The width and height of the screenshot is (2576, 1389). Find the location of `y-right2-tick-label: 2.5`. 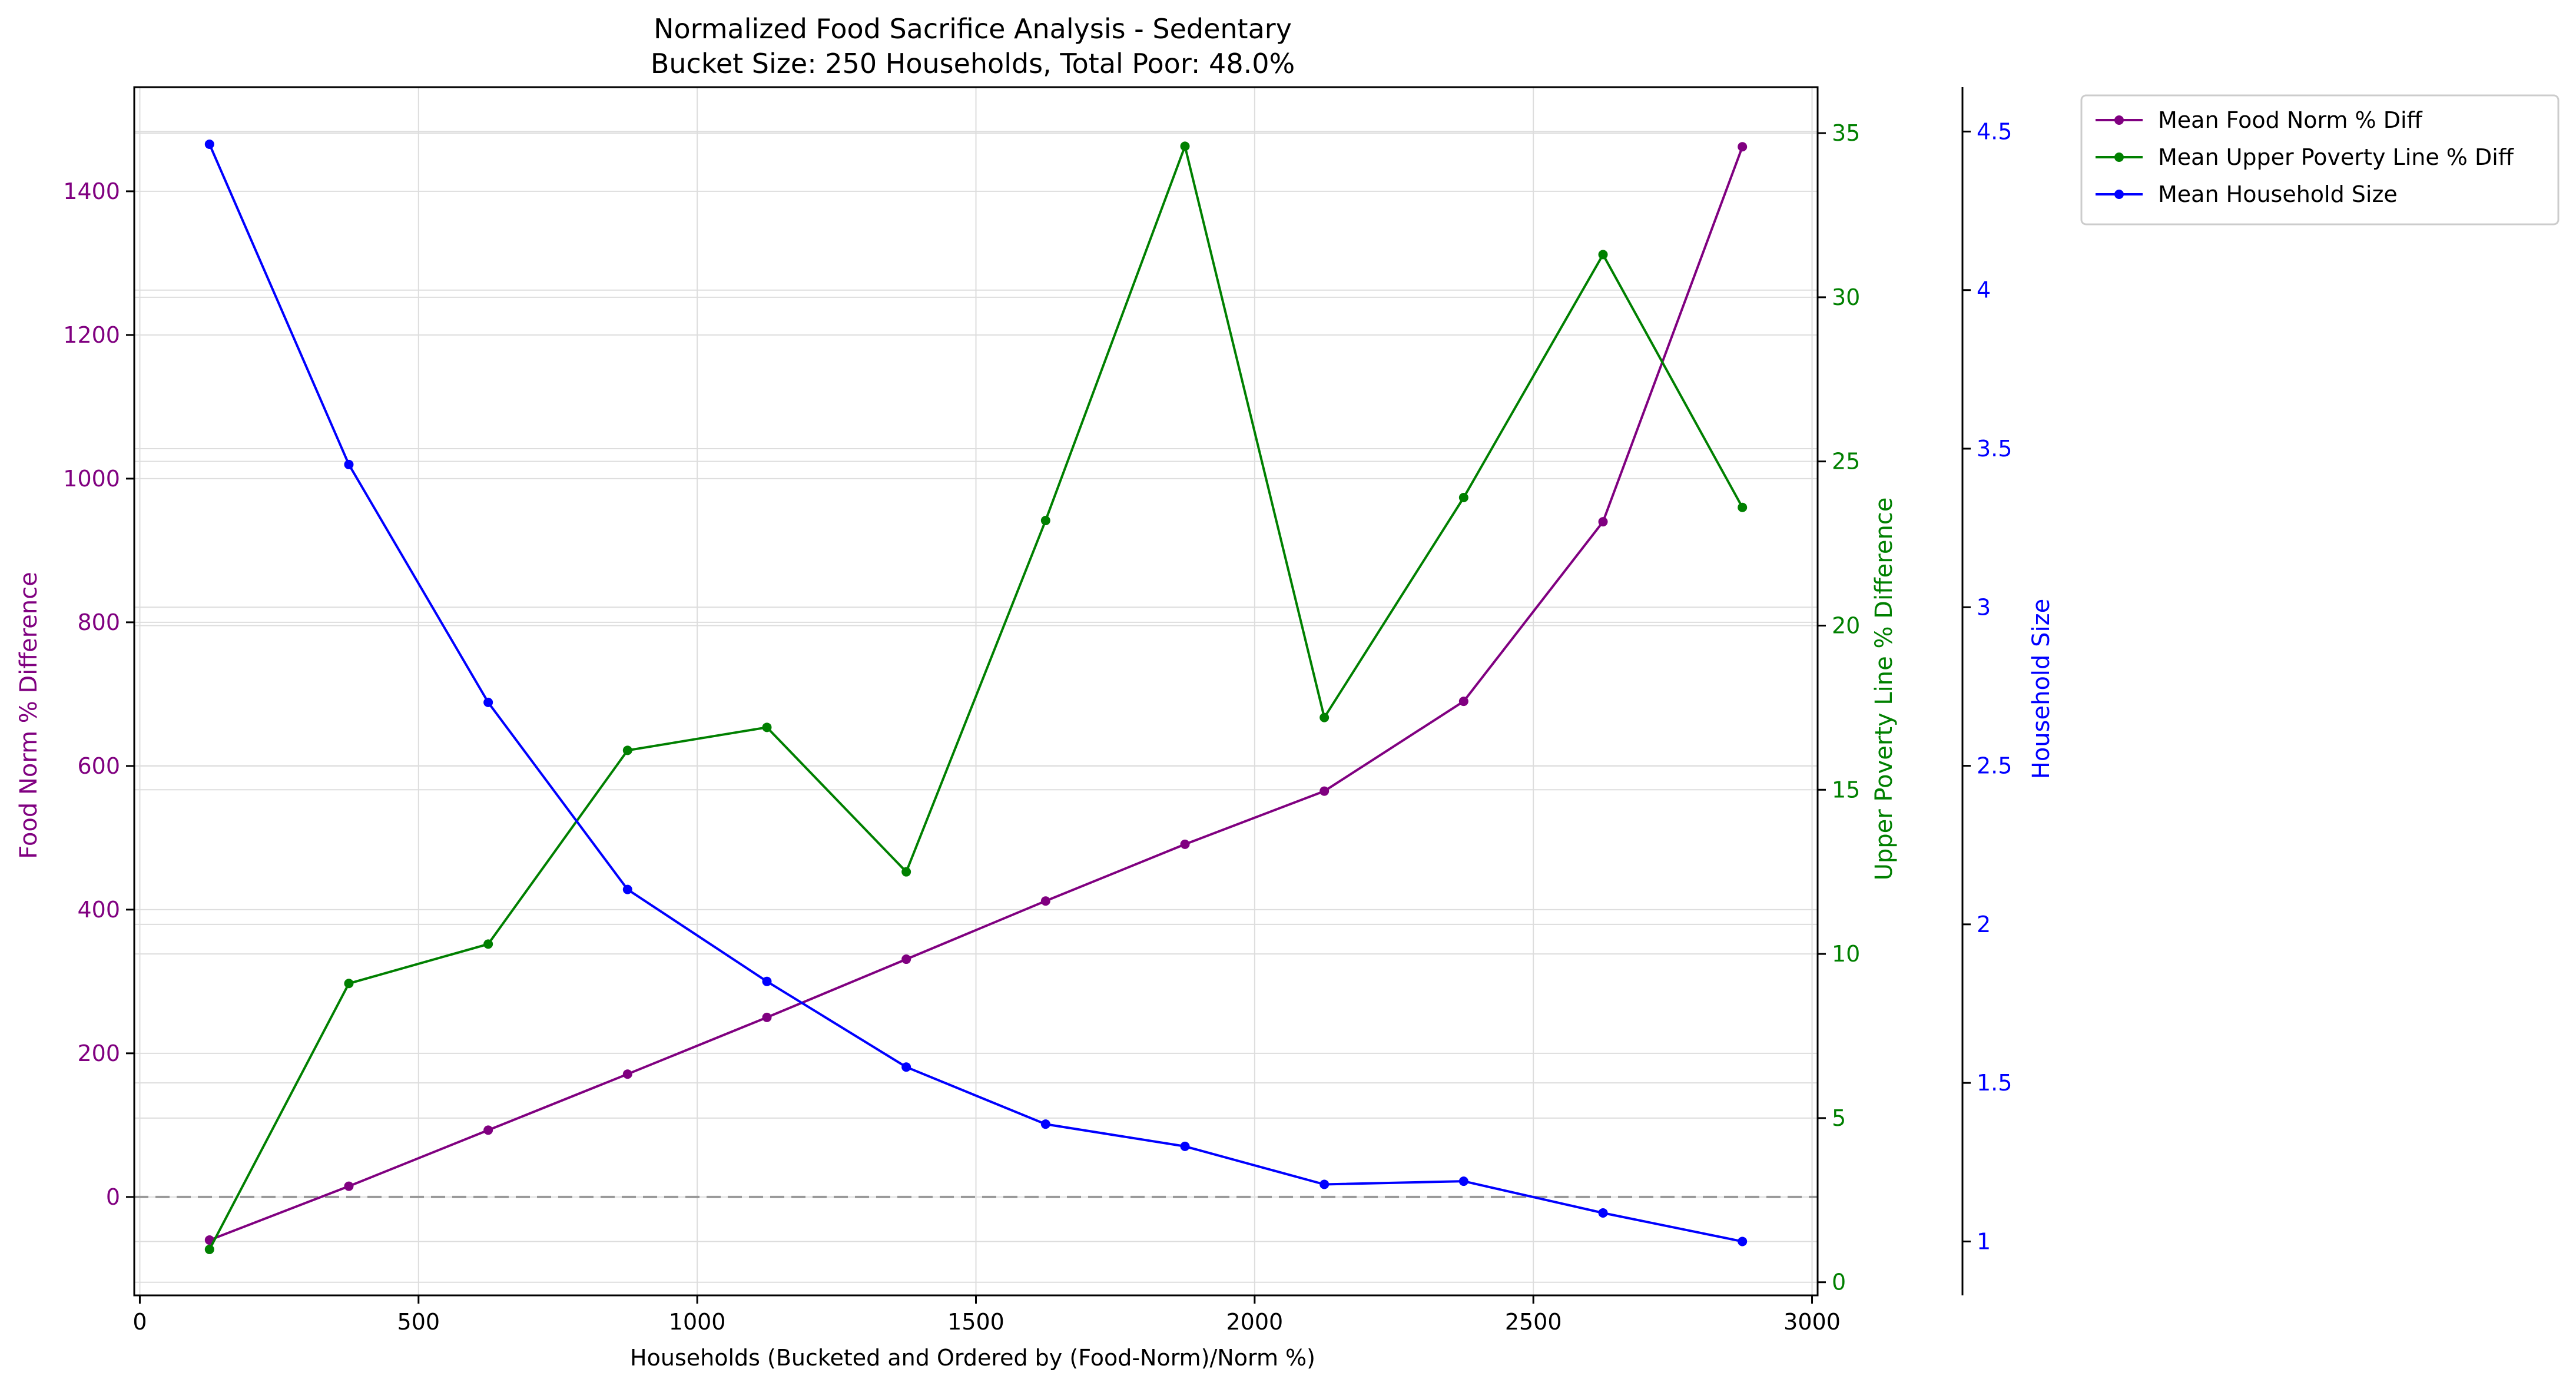

y-right2-tick-label: 2.5 is located at coordinates (1994, 766).